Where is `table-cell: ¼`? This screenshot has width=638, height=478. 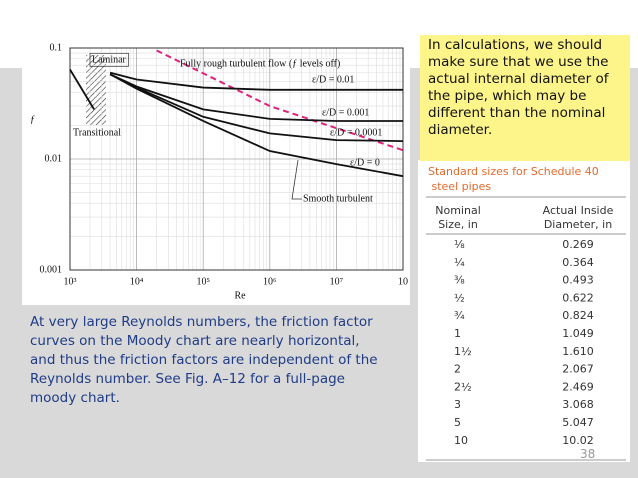 table-cell: ¼ is located at coordinates (459, 262).